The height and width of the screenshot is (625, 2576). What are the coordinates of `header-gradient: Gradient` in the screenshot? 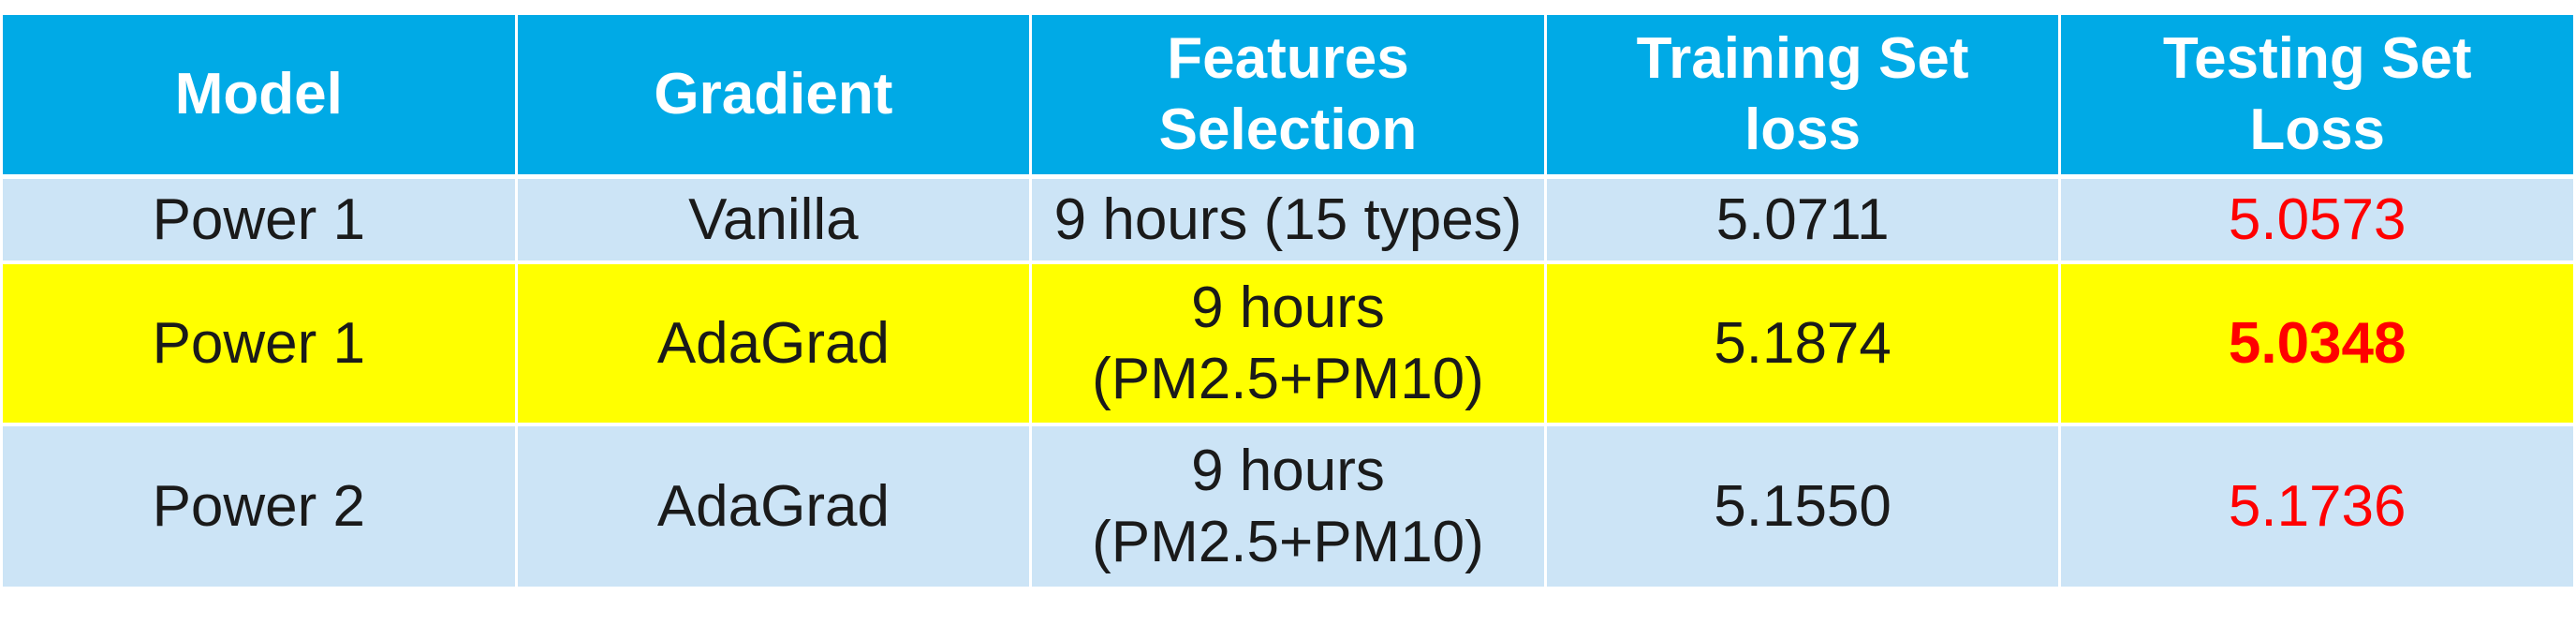 It's located at (773, 97).